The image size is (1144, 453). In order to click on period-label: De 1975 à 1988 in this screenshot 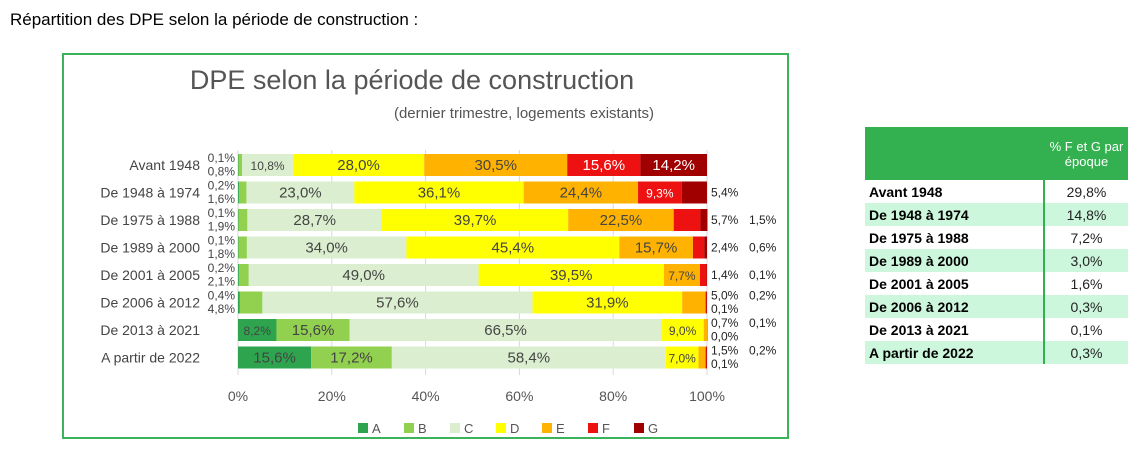, I will do `click(919, 237)`.